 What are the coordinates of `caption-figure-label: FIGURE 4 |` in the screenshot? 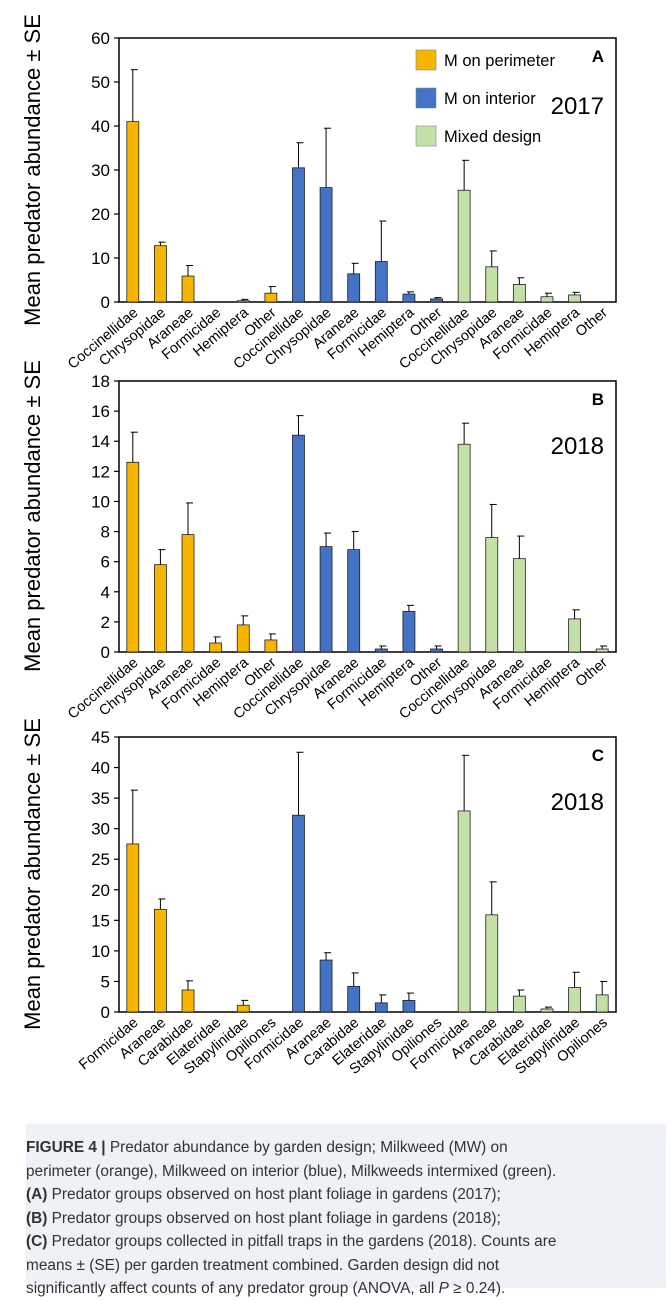 It's located at (66, 1147).